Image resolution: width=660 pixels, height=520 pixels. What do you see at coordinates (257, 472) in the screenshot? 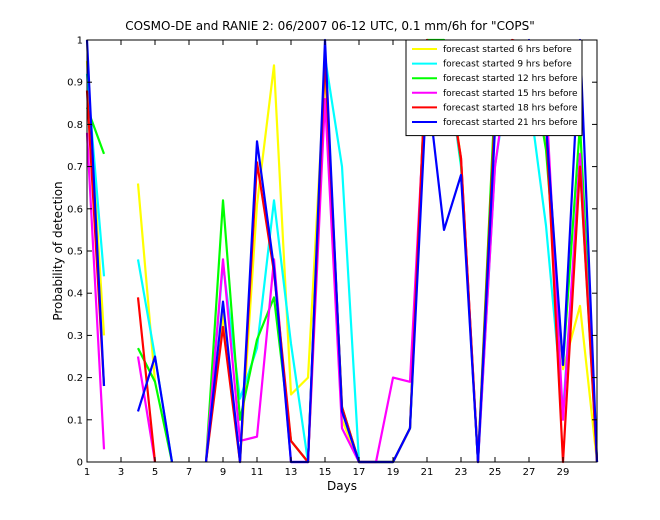
I see `x-tick-label: 11` at bounding box center [257, 472].